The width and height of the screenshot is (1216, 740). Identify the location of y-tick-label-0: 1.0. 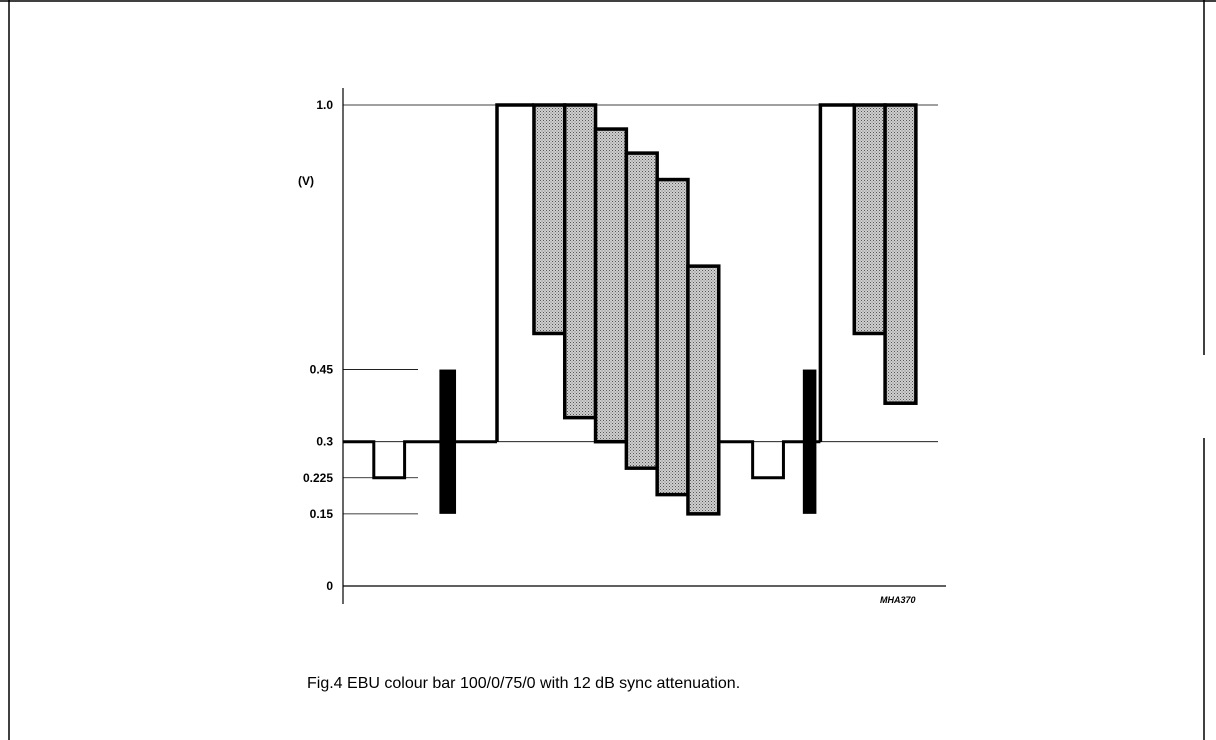
(324, 105).